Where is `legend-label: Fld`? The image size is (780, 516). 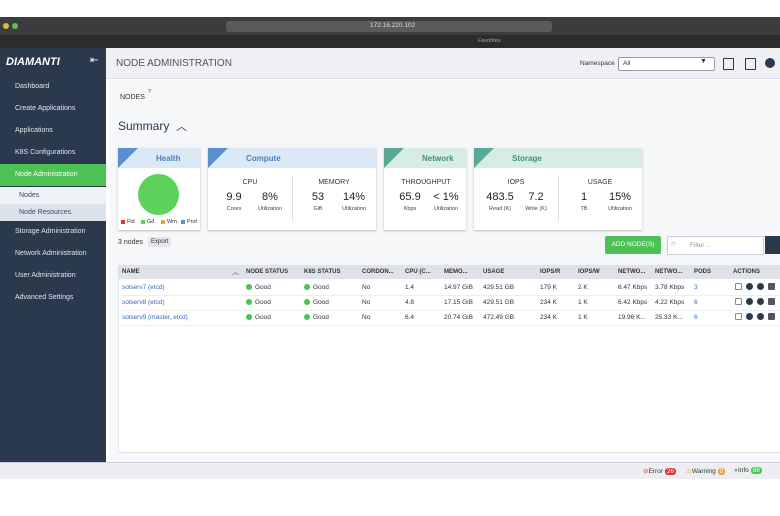 legend-label: Fld is located at coordinates (131, 222).